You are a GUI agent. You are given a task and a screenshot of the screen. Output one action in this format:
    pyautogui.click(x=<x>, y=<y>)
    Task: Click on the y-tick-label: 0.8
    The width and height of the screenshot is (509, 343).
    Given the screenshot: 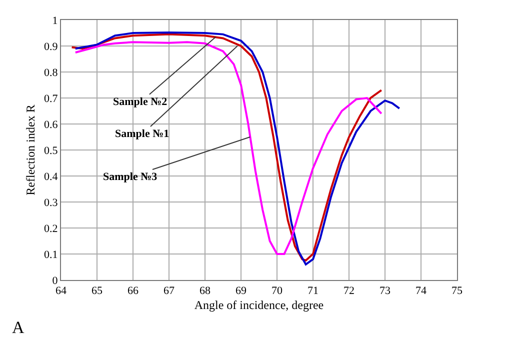 What is the action you would take?
    pyautogui.click(x=51, y=72)
    